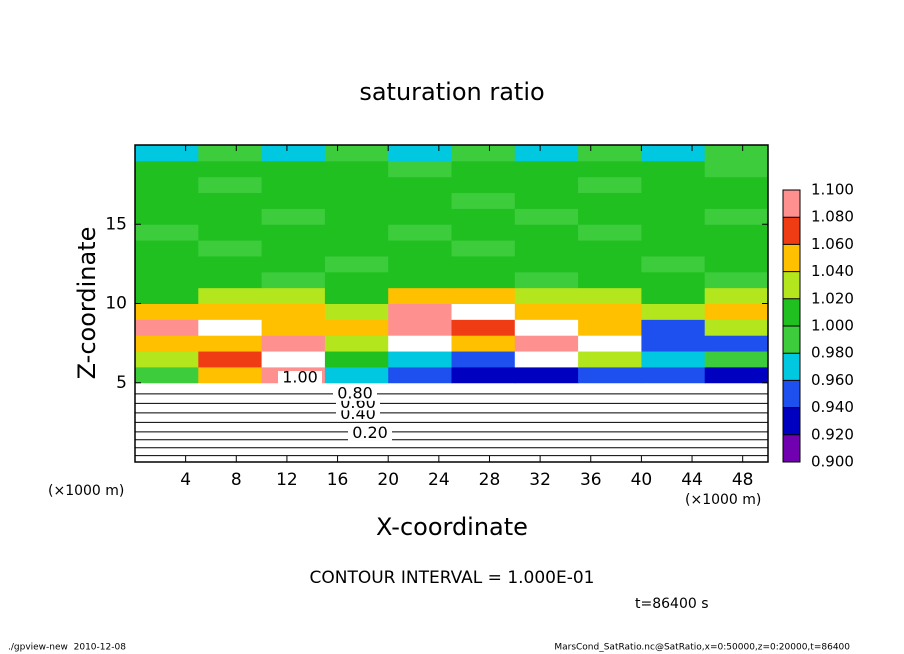  I want to click on footer-left: ./gpview-new 2010-12-08, so click(67, 648).